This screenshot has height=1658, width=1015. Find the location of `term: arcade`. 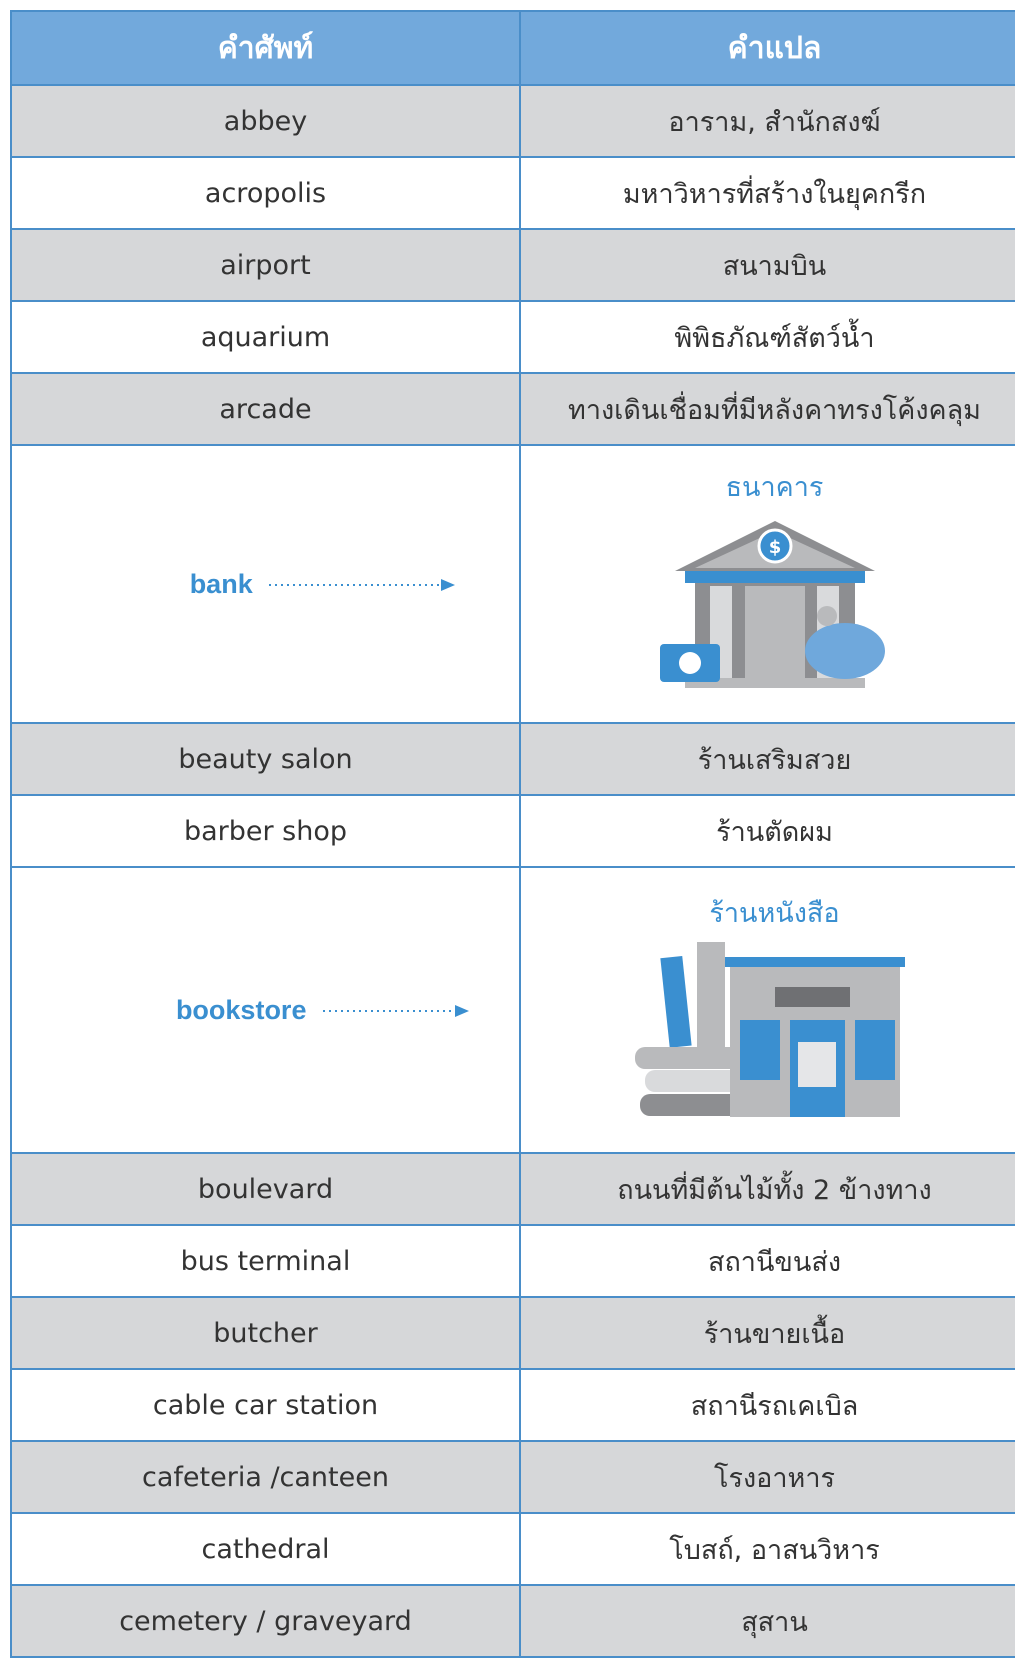

term: arcade is located at coordinates (265, 409).